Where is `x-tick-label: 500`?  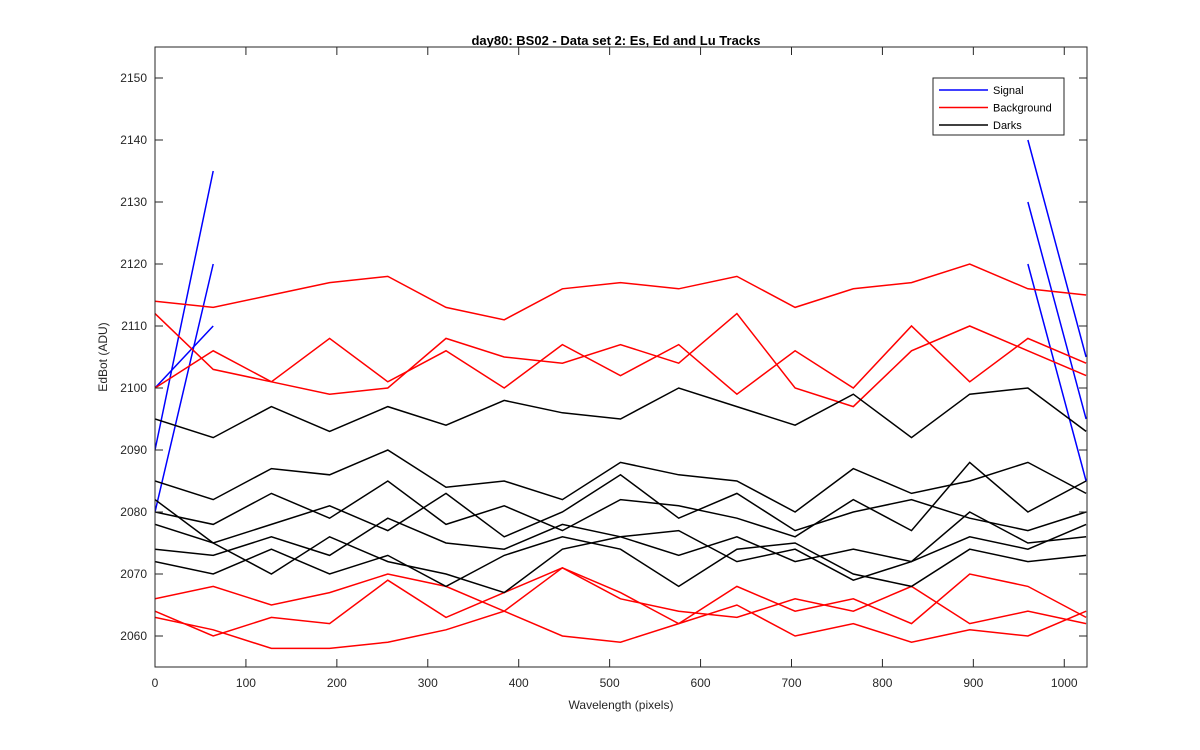 x-tick-label: 500 is located at coordinates (610, 683).